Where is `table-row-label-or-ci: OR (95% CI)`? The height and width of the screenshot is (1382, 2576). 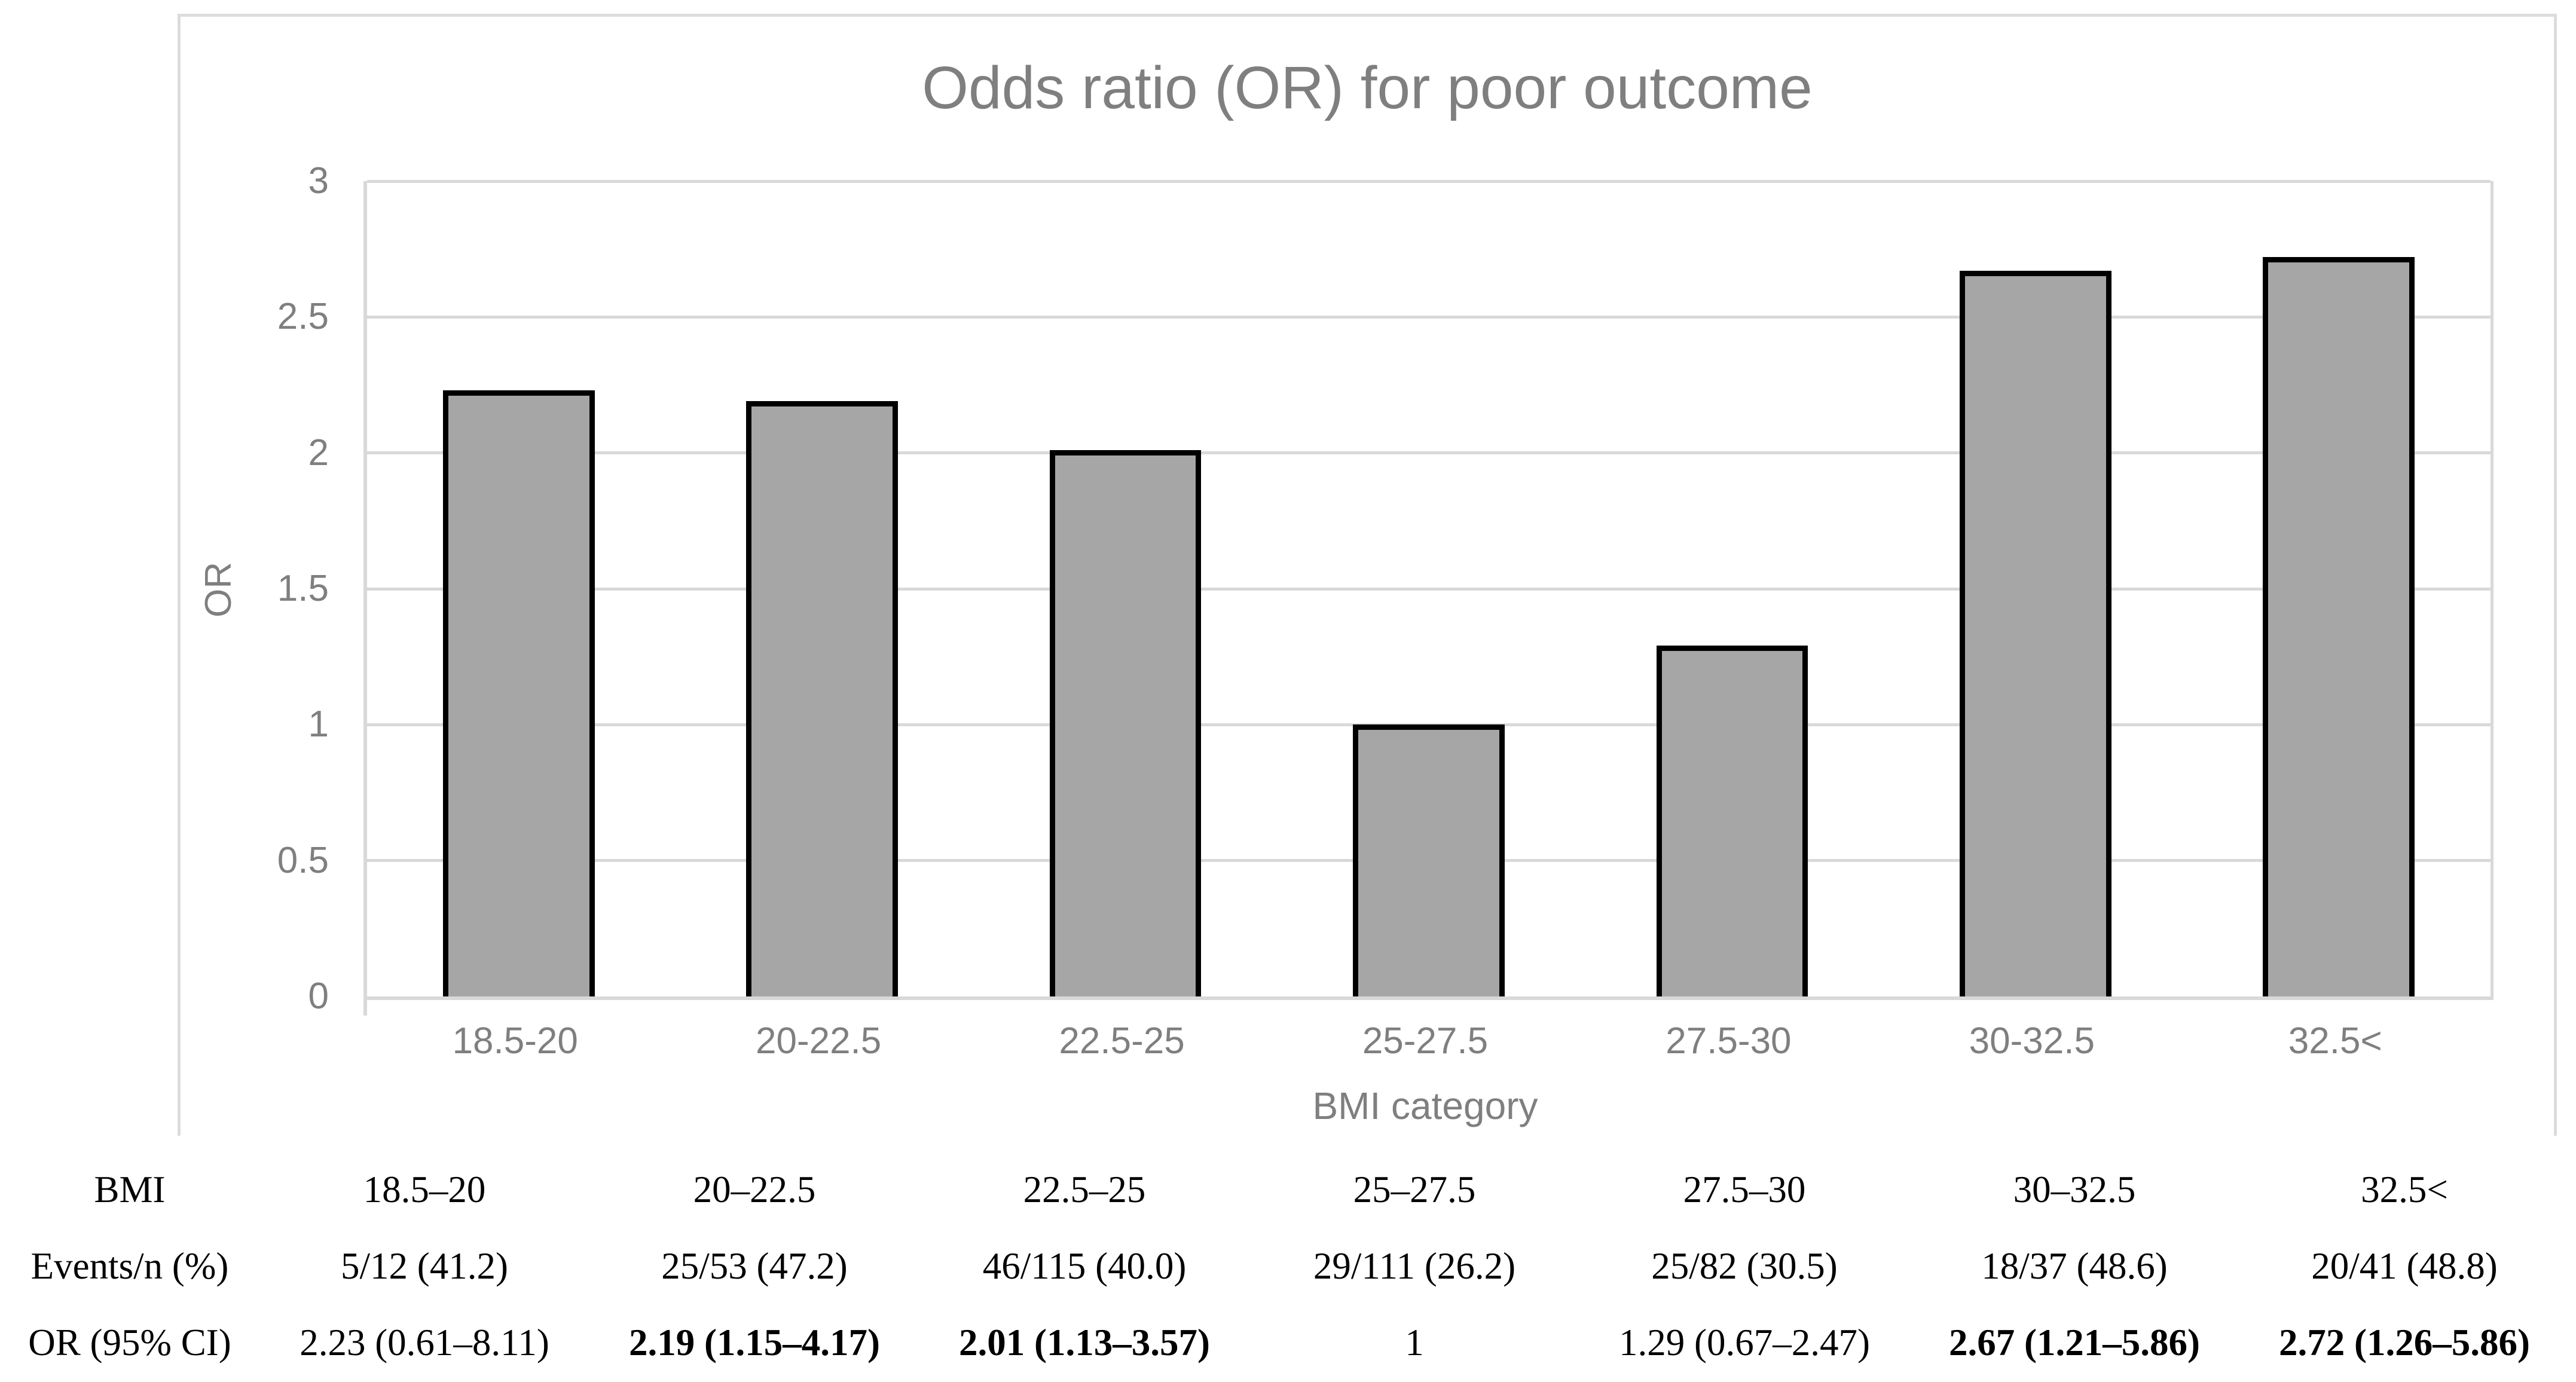 table-row-label-or-ci: OR (95% CI) is located at coordinates (129, 1342).